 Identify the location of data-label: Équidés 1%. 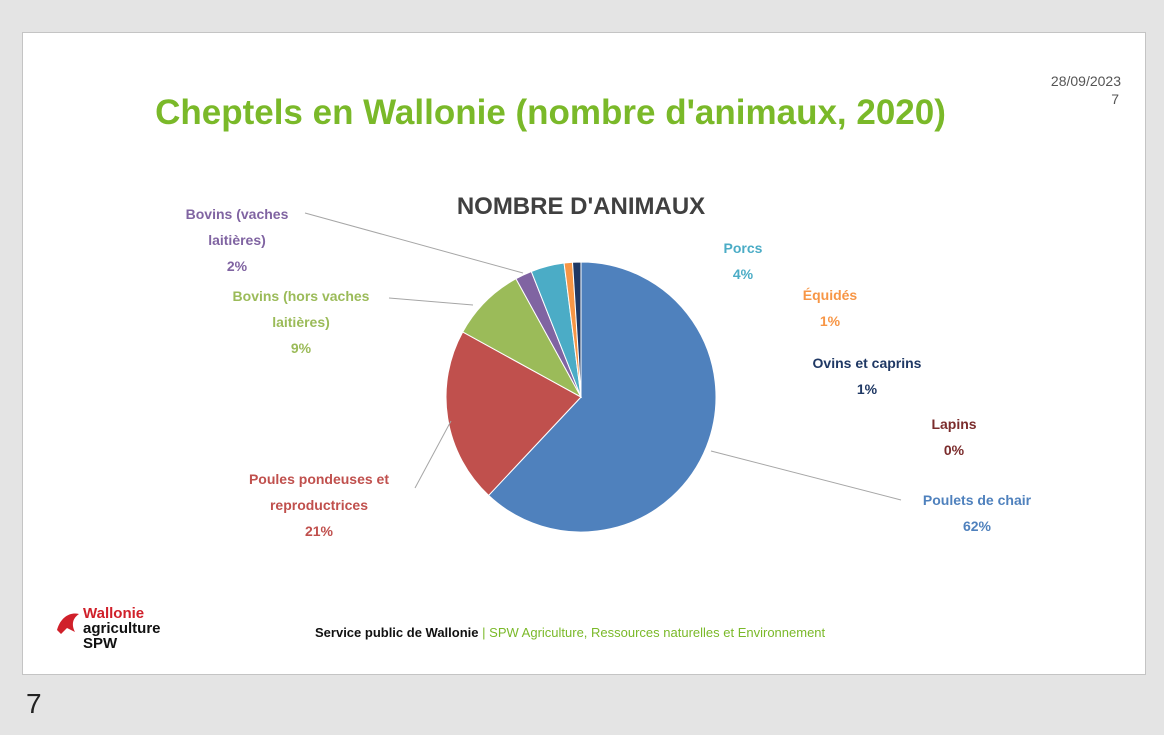
(830, 308).